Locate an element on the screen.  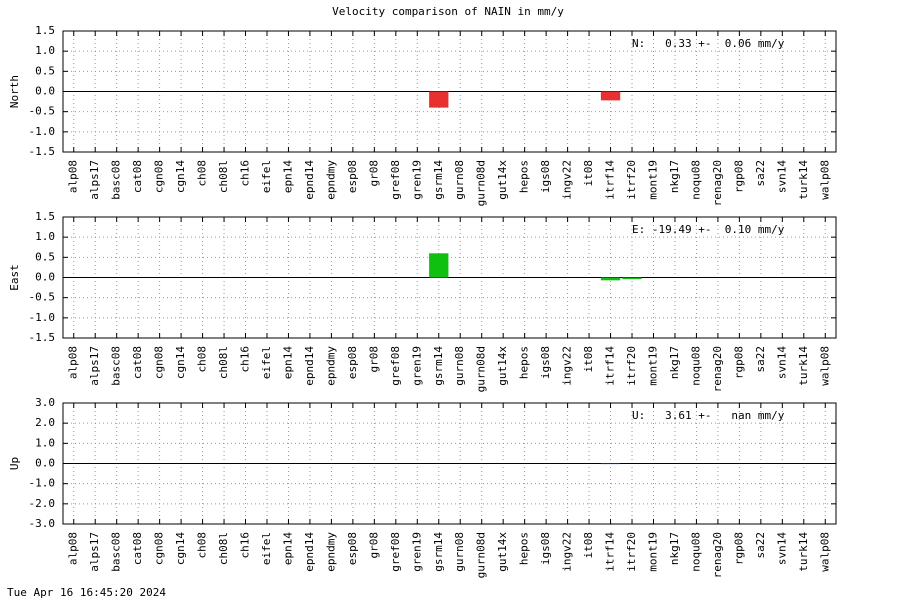
chart-title: Velocity comparison of NAIN in mm/y is located at coordinates (448, 11).